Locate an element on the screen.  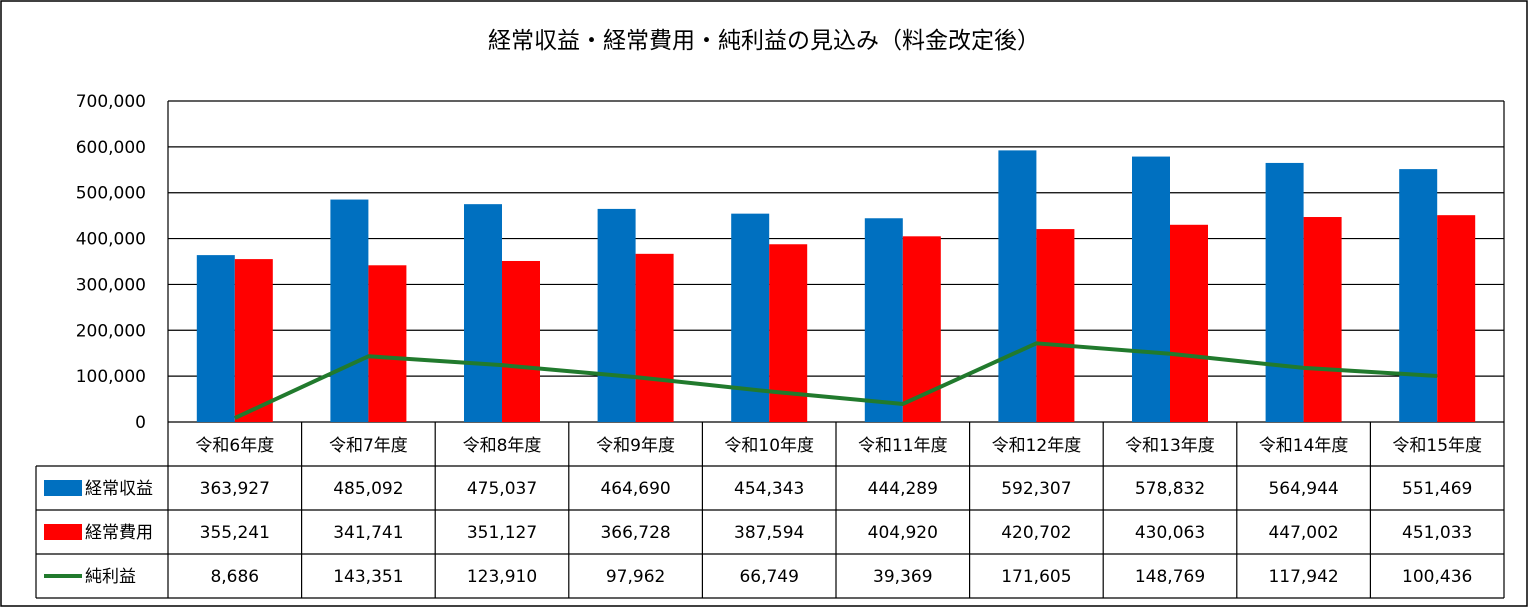
data-value: 171,605 is located at coordinates (1036, 577).